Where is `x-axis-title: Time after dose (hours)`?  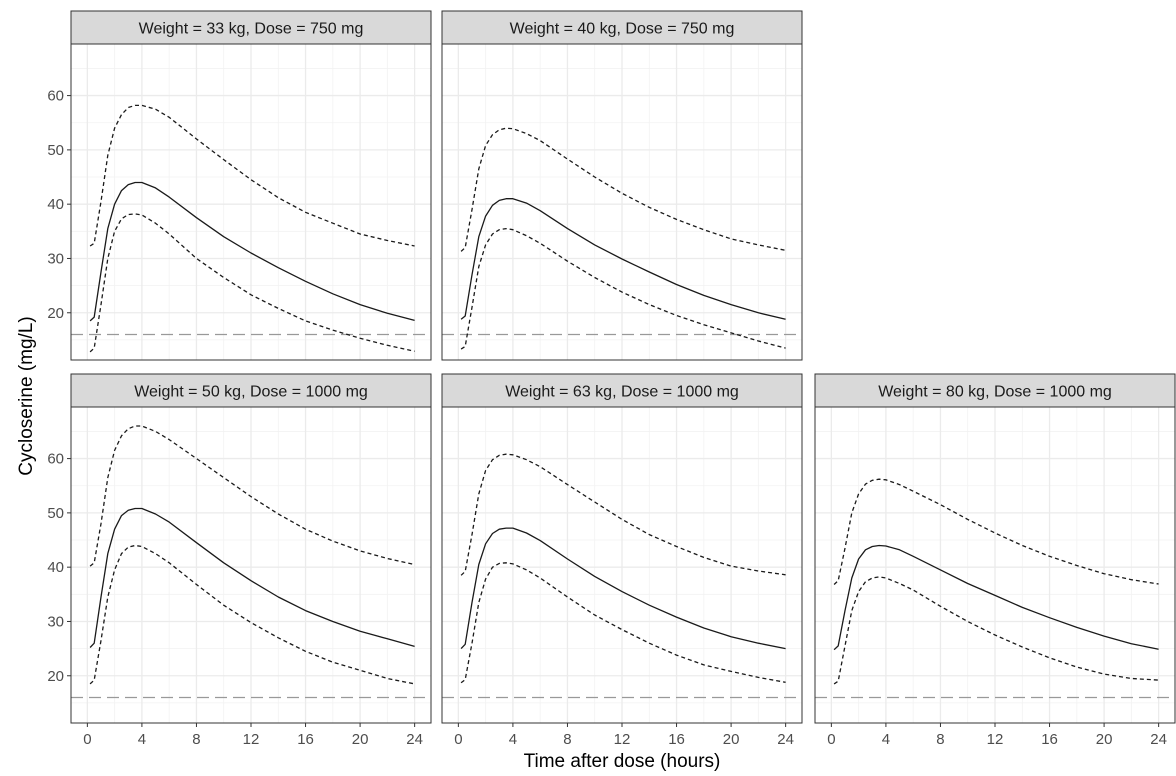
x-axis-title: Time after dose (hours) is located at coordinates (622, 761).